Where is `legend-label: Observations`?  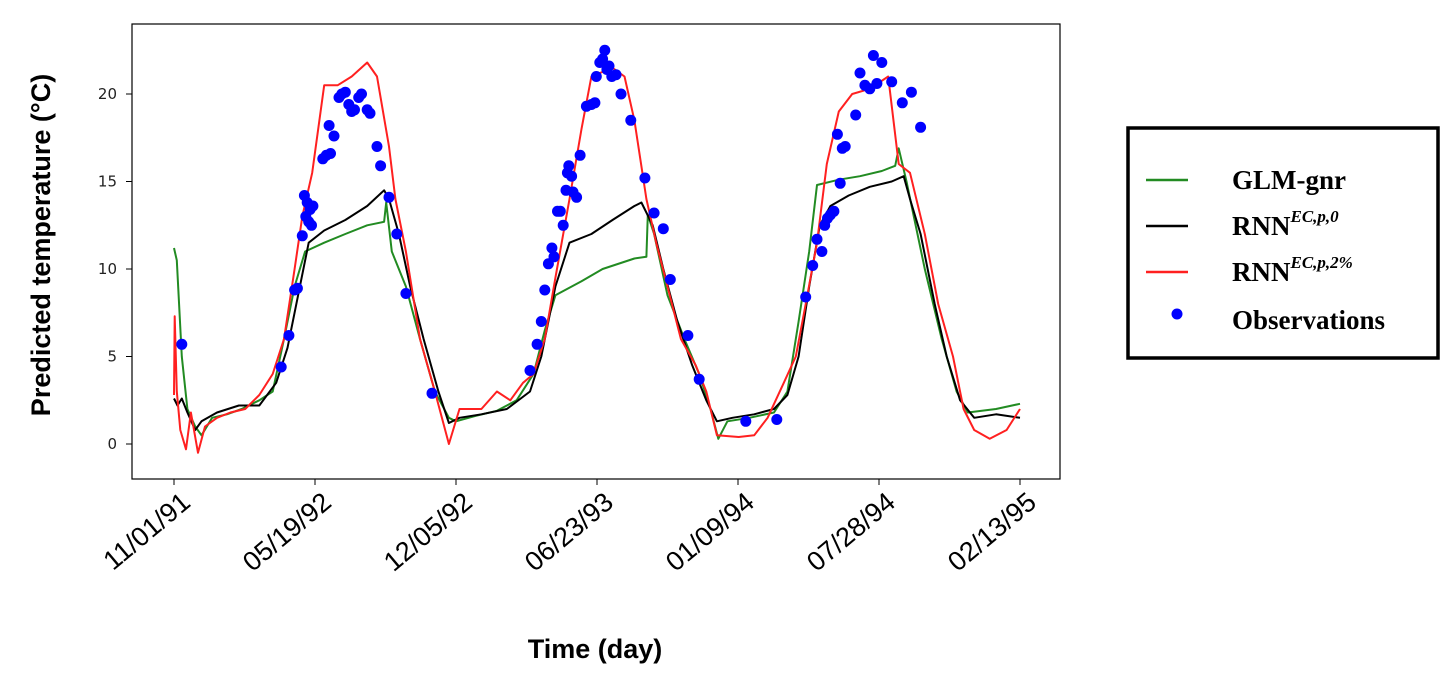 legend-label: Observations is located at coordinates (1308, 320).